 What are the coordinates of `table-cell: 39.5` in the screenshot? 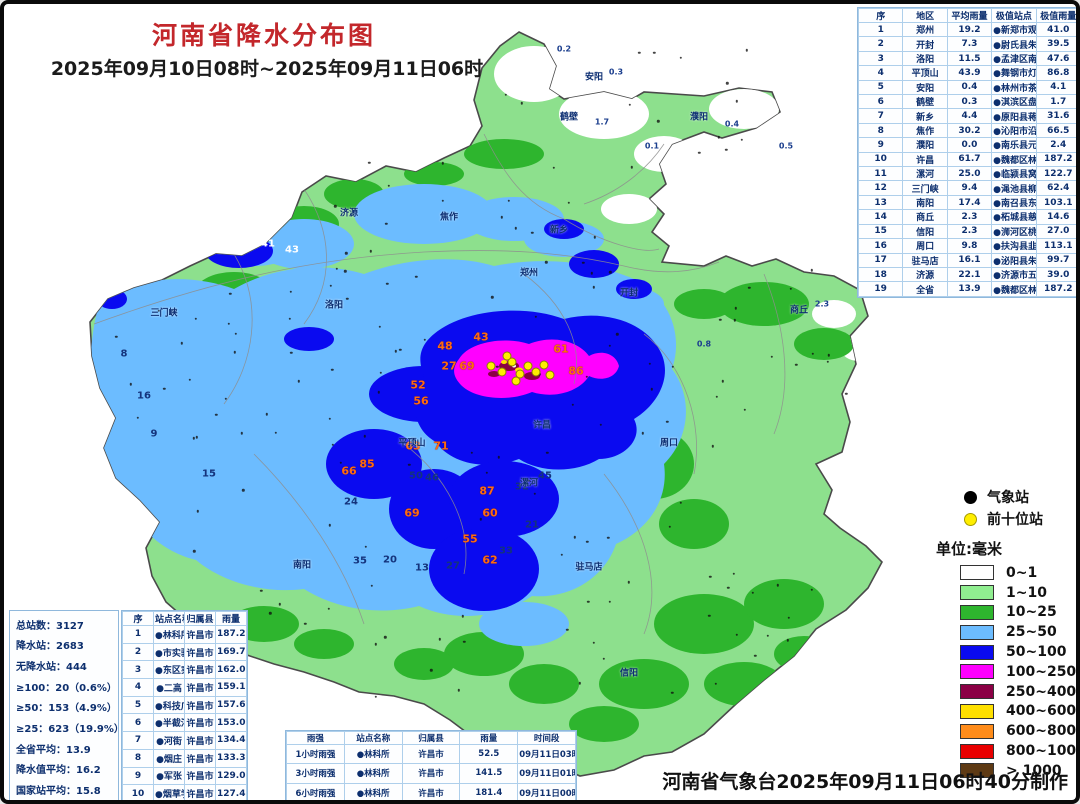 It's located at (1055, 44).